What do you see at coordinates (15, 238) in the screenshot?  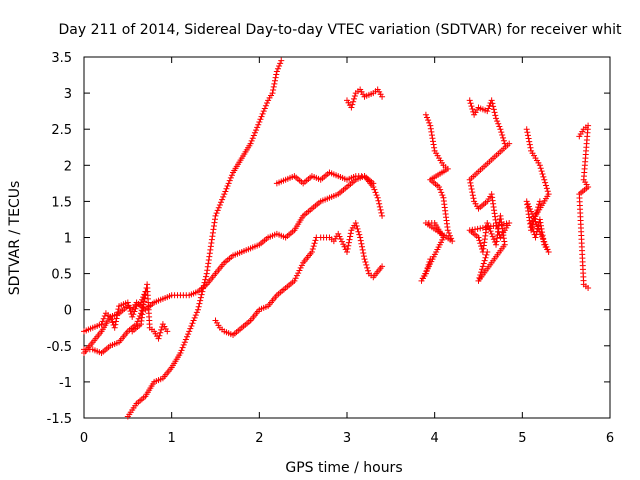 I see `y-axis-label: SDTVAR / TECUs` at bounding box center [15, 238].